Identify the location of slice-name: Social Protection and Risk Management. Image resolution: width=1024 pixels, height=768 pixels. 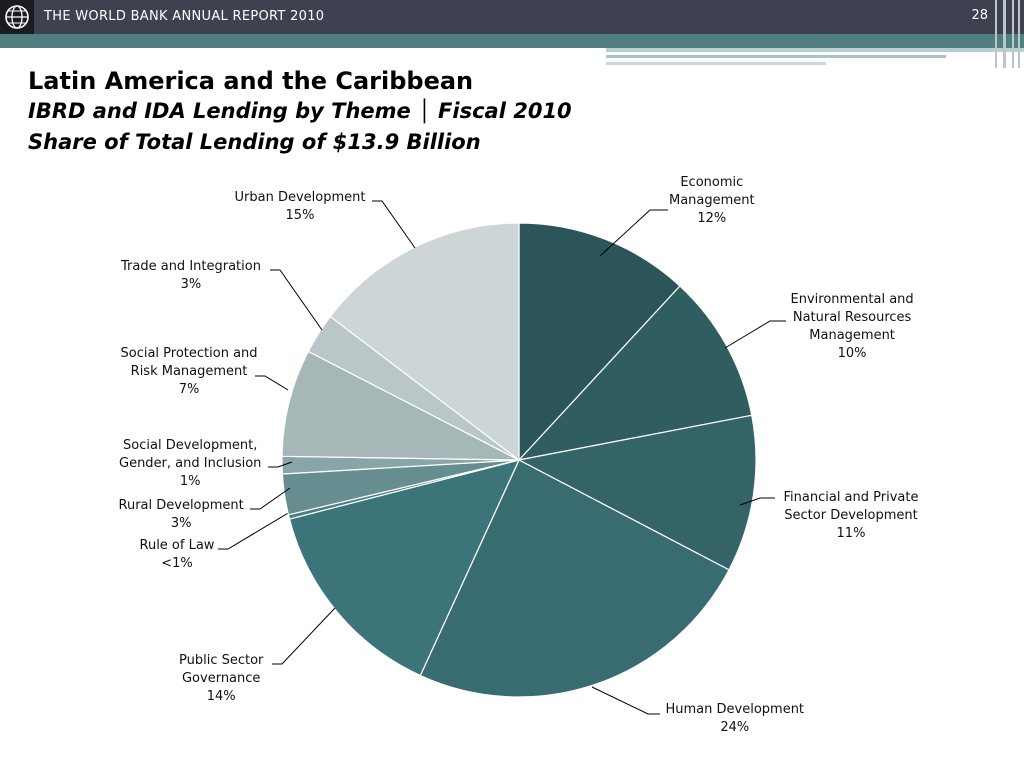
(189, 362).